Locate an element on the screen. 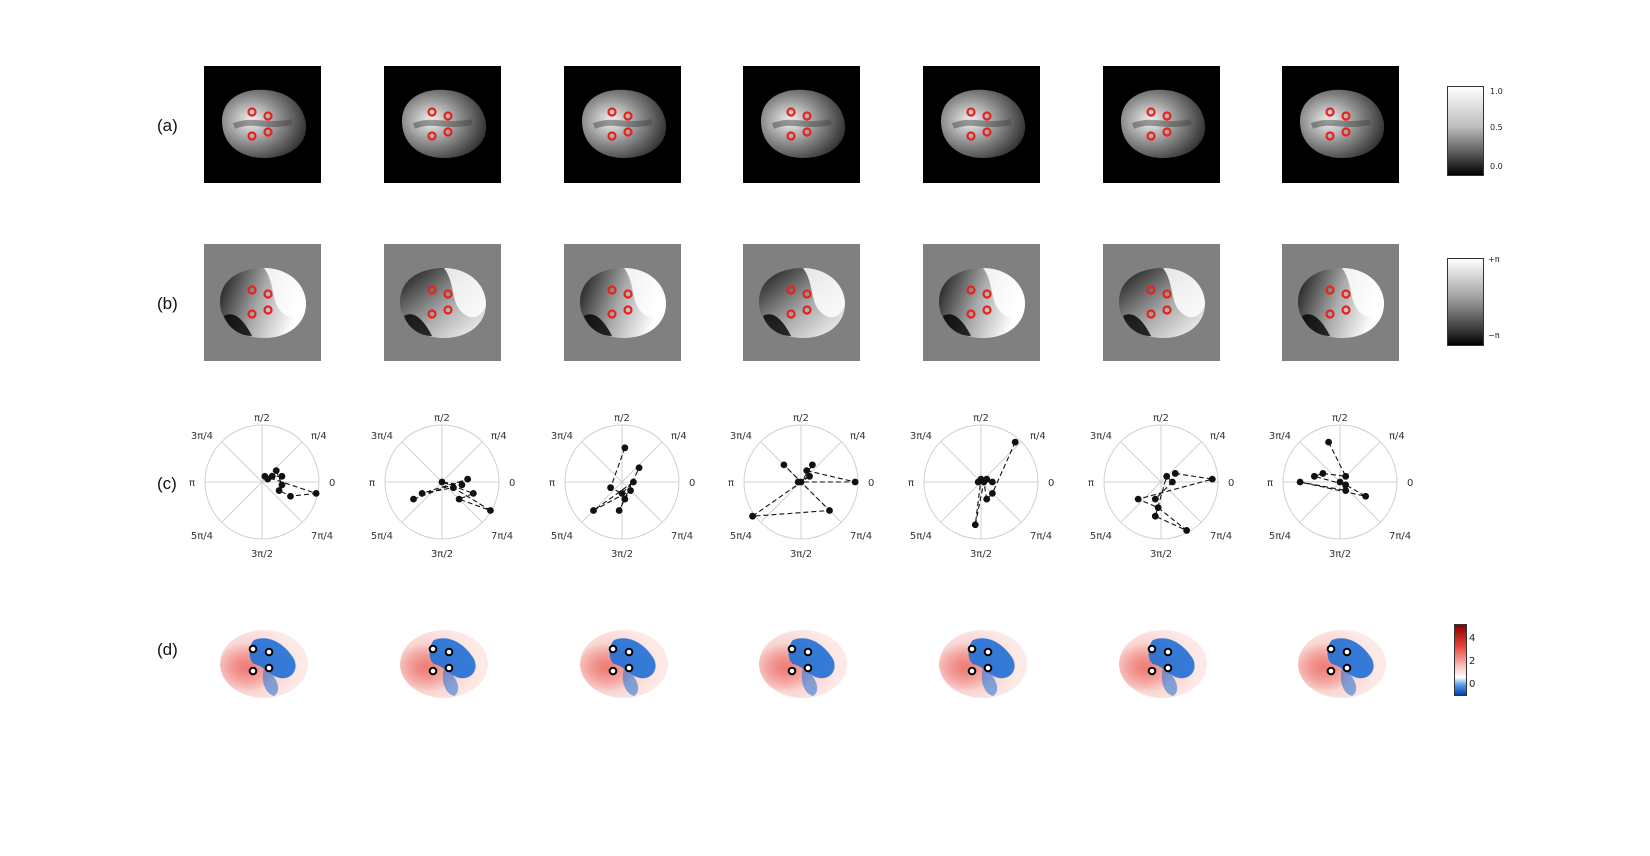 This screenshot has width=1650, height=856. colorbar-d-tick-0: 0 is located at coordinates (1472, 684).